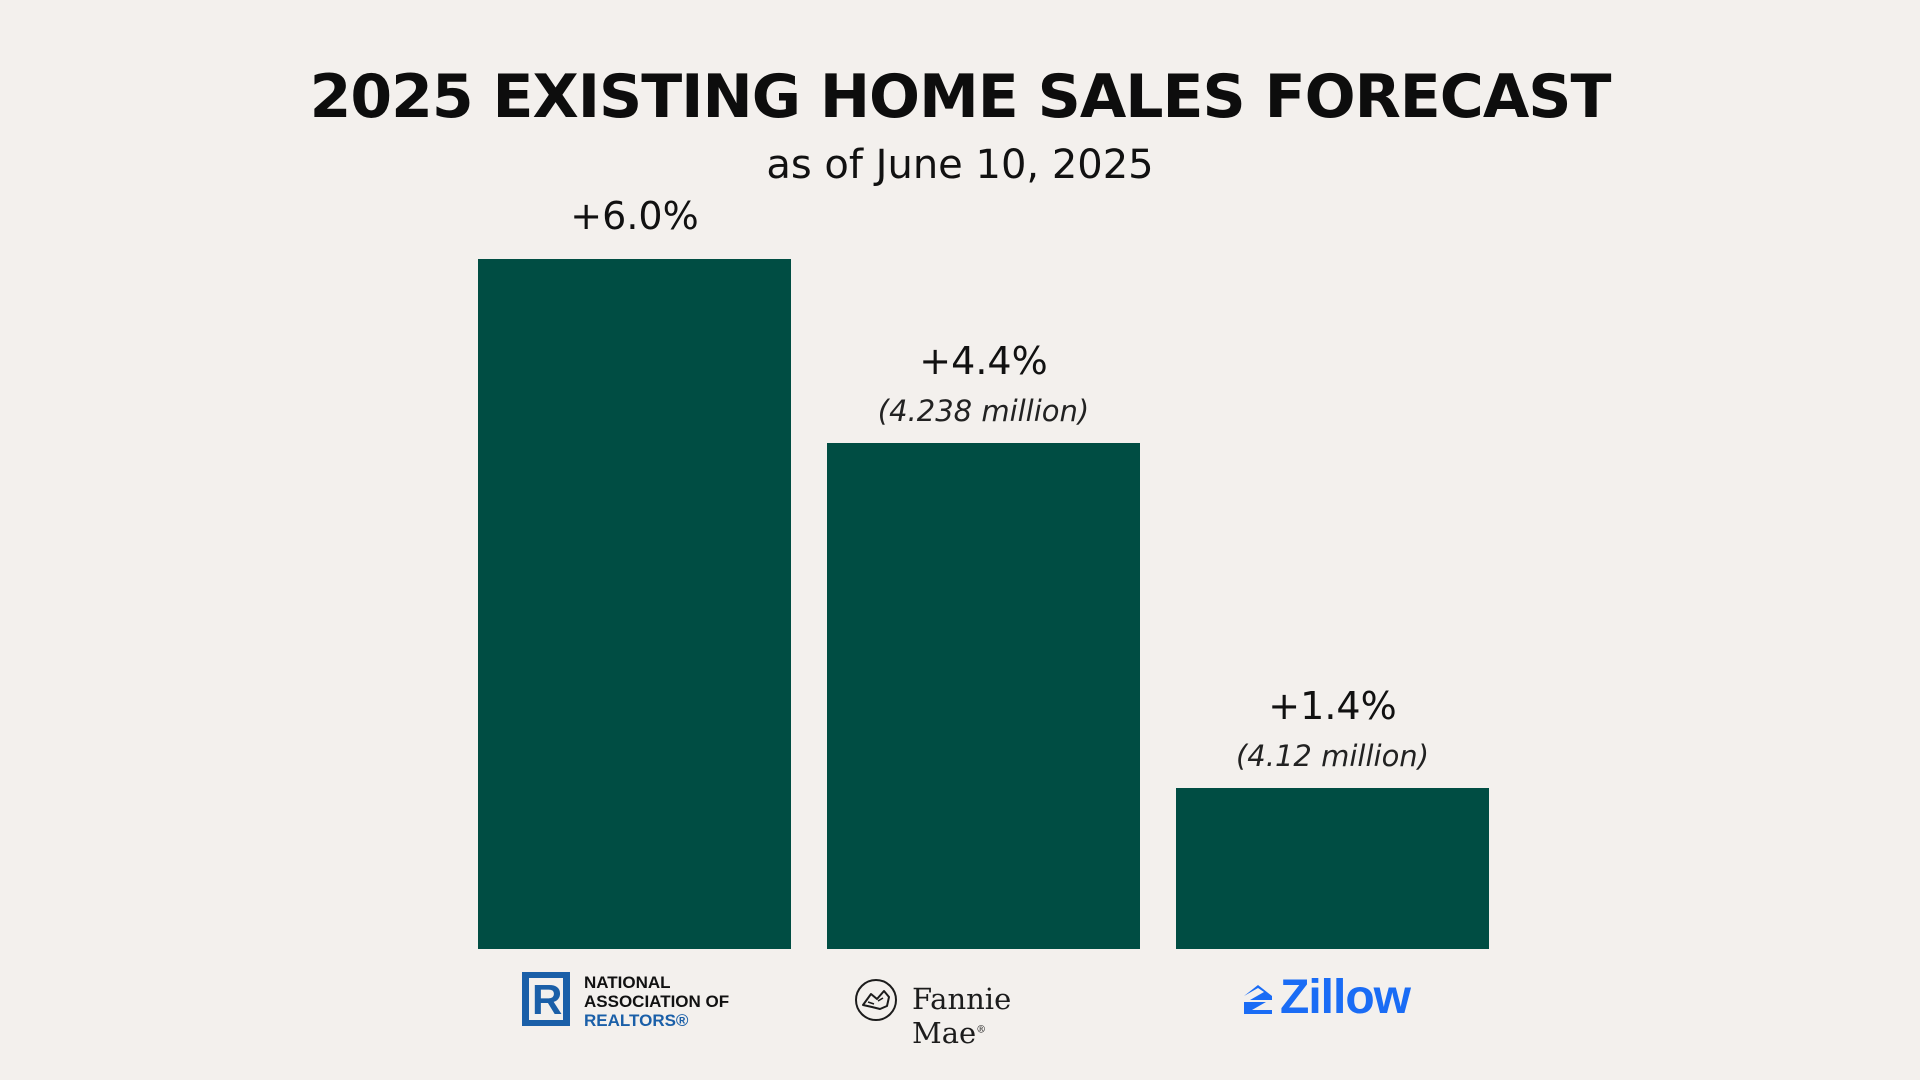 The width and height of the screenshot is (1920, 1080). What do you see at coordinates (983, 411) in the screenshot?
I see `secondary-label-1: (4.238 million)` at bounding box center [983, 411].